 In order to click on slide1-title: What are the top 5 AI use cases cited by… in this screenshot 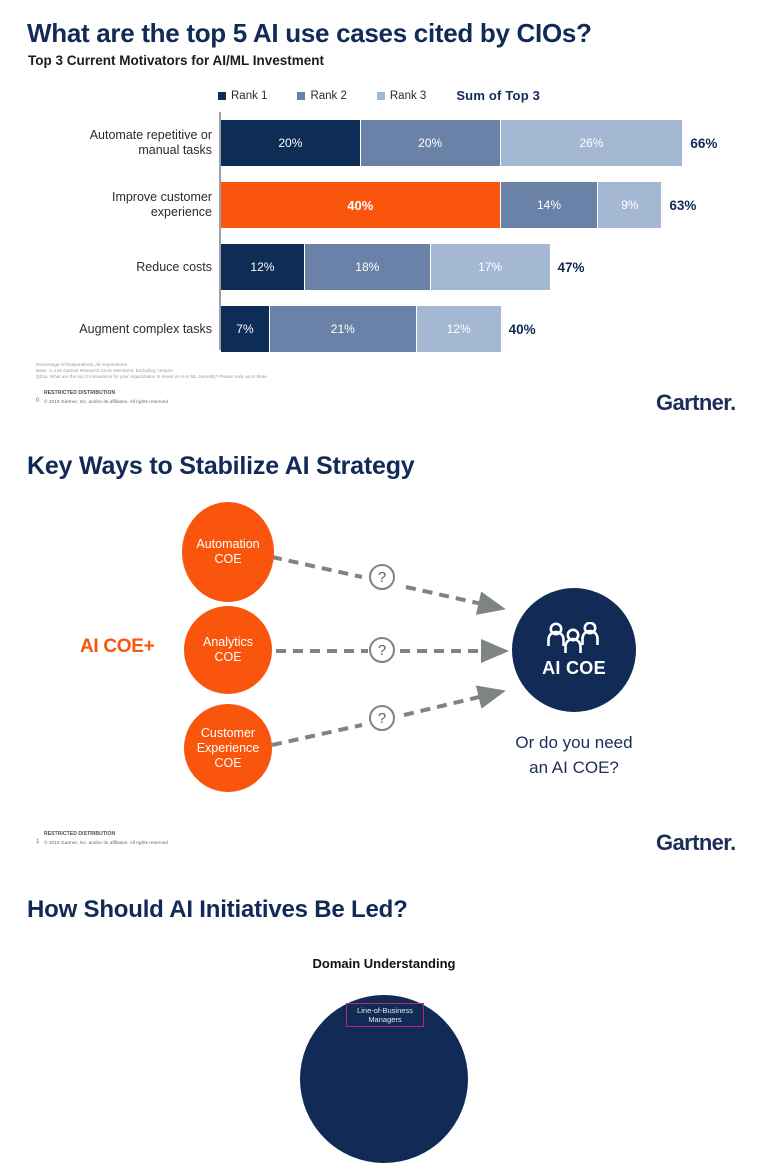, I will do `click(309, 33)`.